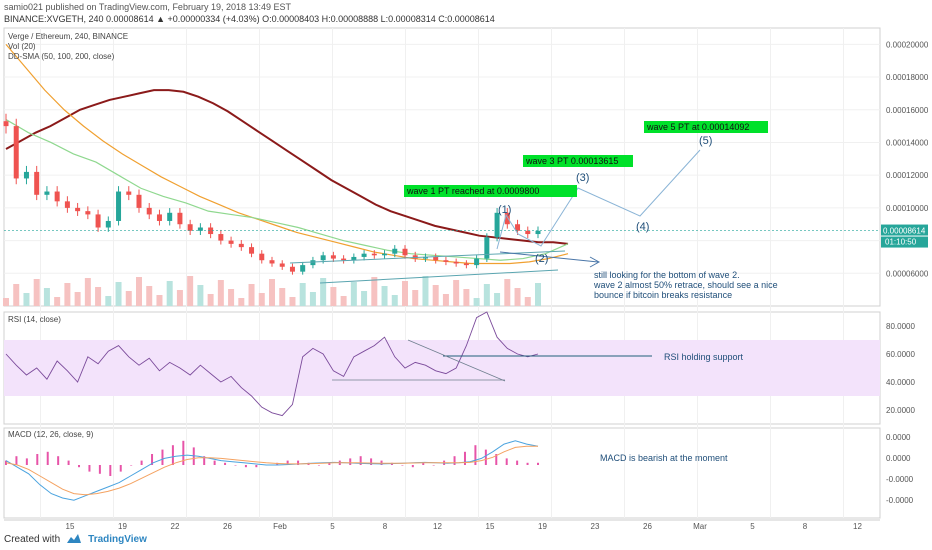 The width and height of the screenshot is (932, 550). What do you see at coordinates (549, 257) in the screenshot?
I see `arrow-line` at bounding box center [549, 257].